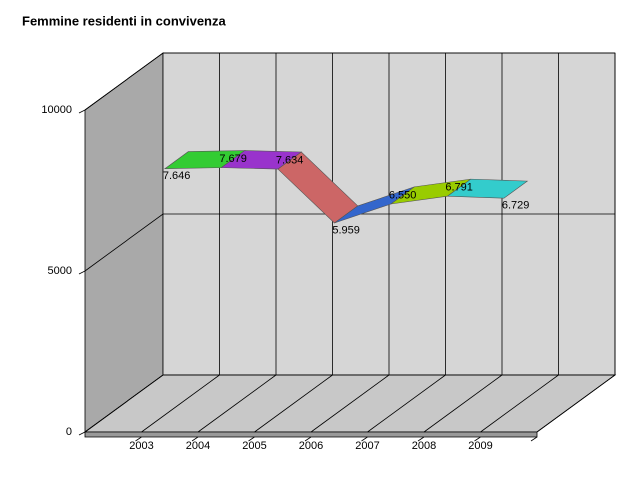 The image size is (641, 480). Describe the element at coordinates (69, 432) in the screenshot. I see `y-tick-label: 0` at that location.